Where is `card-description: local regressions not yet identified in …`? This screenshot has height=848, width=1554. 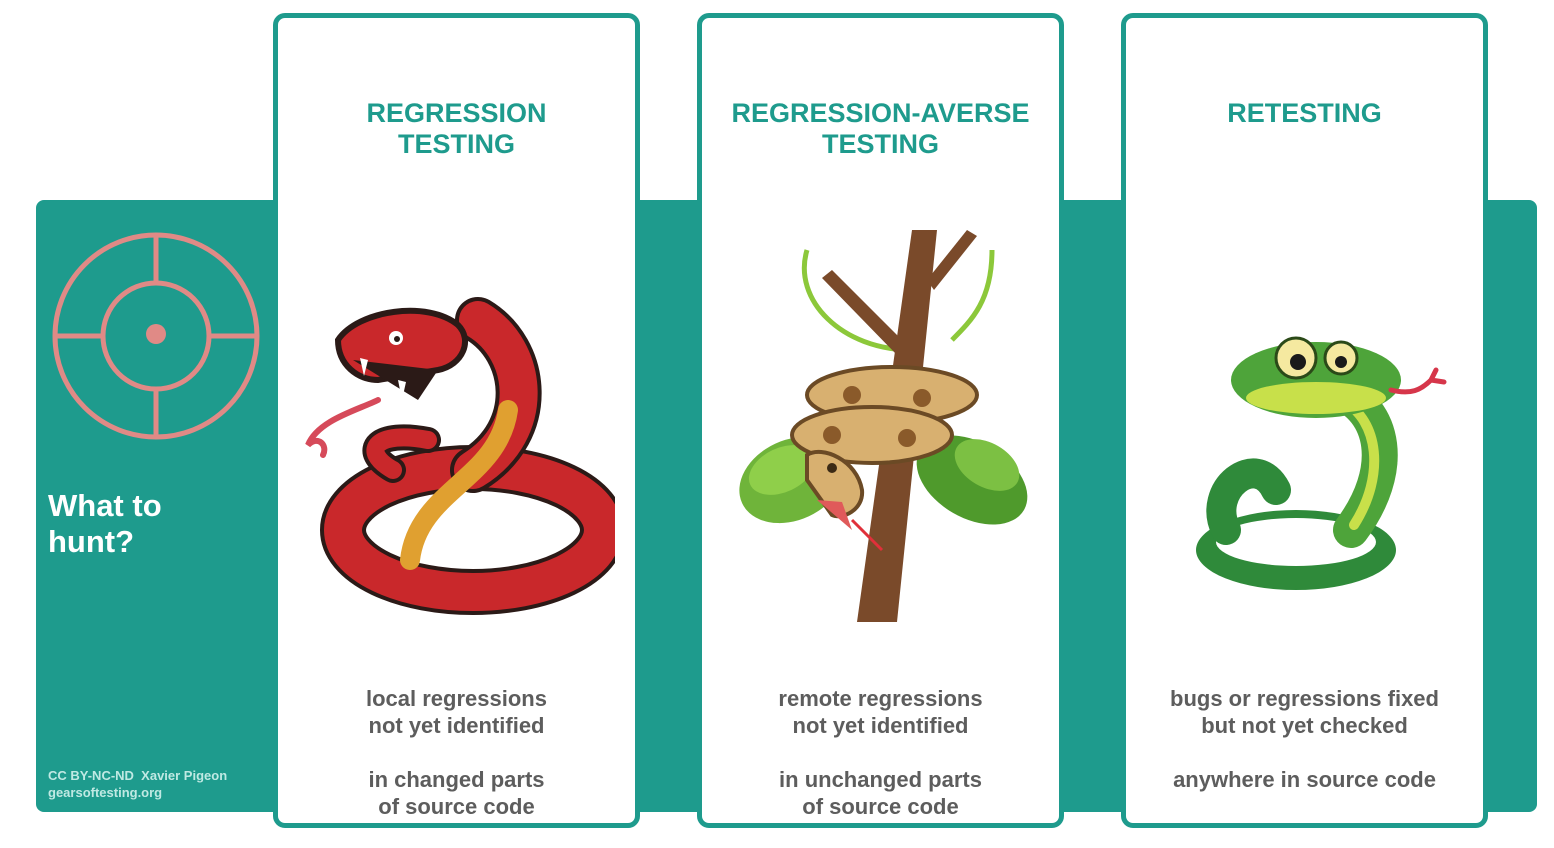
card-description: local regressions not yet identified in … is located at coordinates (456, 752).